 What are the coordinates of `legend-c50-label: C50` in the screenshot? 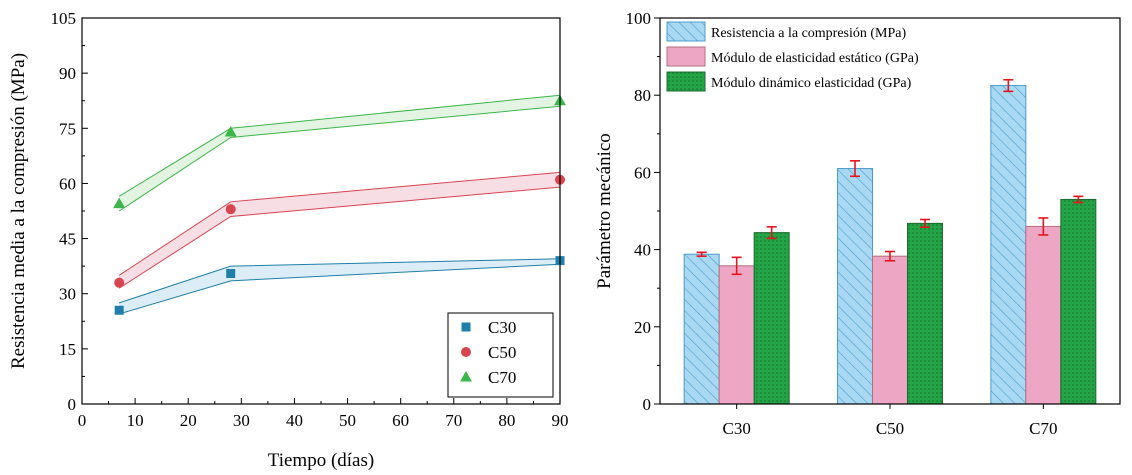 It's located at (502, 352).